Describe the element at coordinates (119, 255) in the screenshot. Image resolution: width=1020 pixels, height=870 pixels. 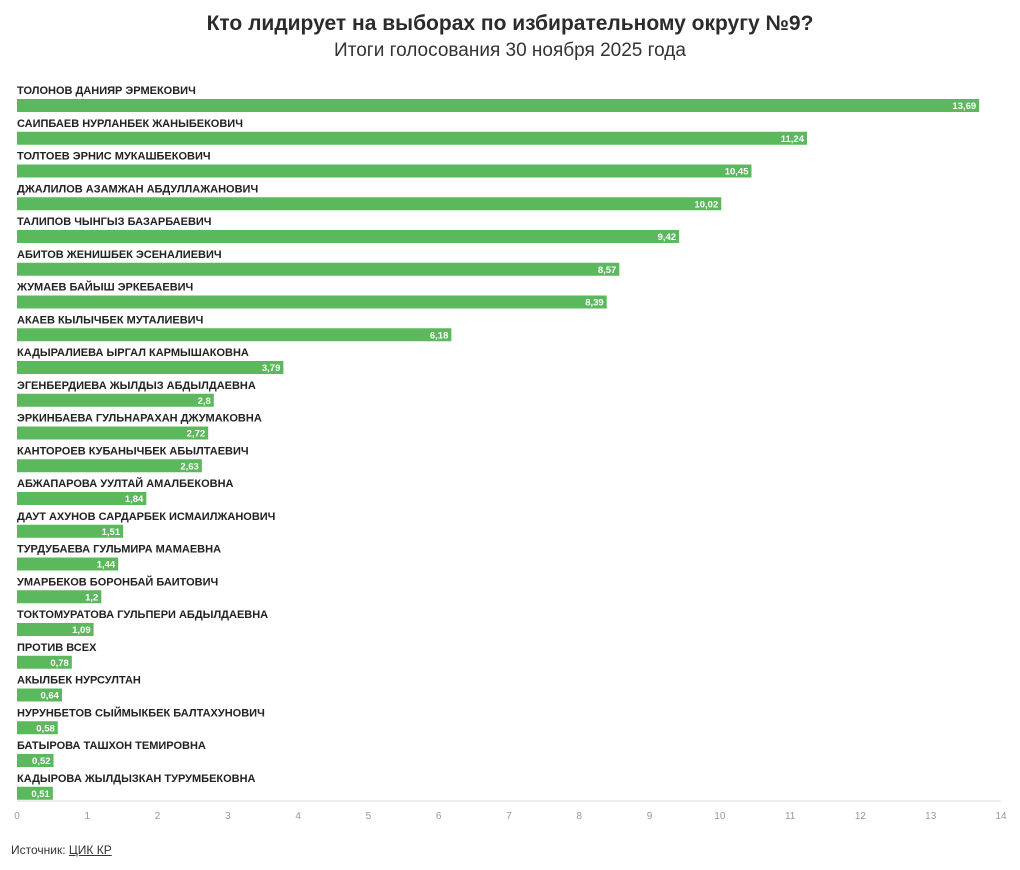
I see `category-label: АБИТОВ ЖЕНИШБЕК ЭСЕНАЛИЕВИЧ` at that location.